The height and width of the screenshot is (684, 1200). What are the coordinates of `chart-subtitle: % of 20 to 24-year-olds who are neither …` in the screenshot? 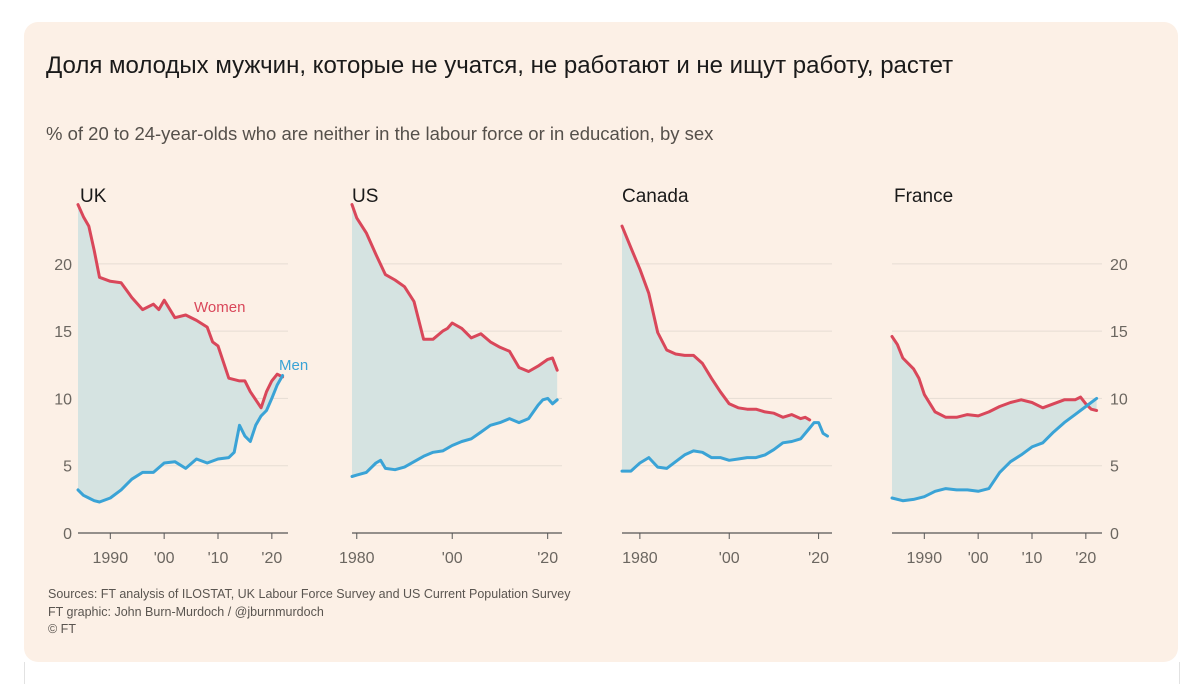 It's located at (380, 133).